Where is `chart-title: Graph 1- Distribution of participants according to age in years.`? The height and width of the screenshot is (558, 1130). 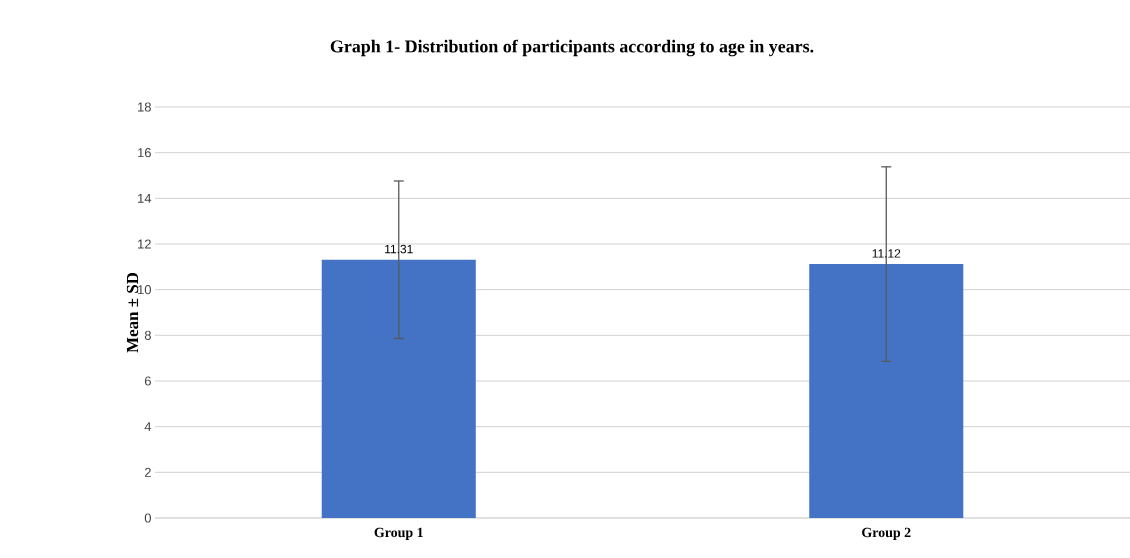 chart-title: Graph 1- Distribution of participants according to age in years. is located at coordinates (572, 48).